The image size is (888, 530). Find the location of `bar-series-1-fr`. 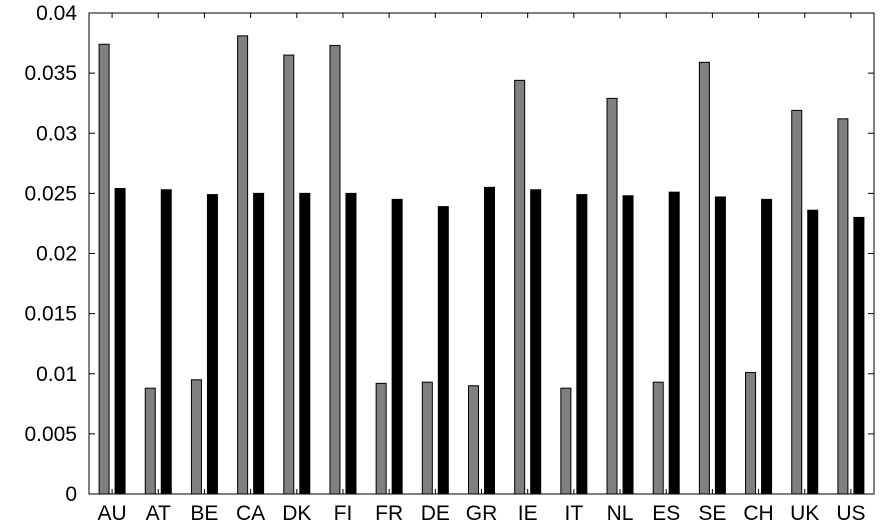

bar-series-1-fr is located at coordinates (381, 438).